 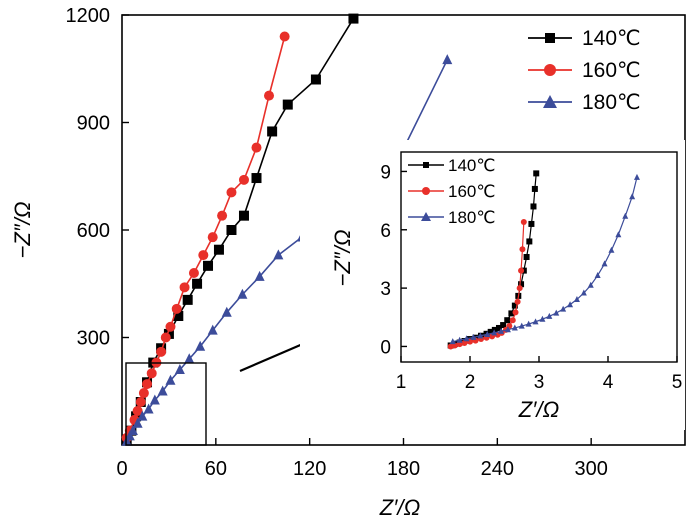 What do you see at coordinates (471, 191) in the screenshot?
I see `inset-legend-label-160: 160℃` at bounding box center [471, 191].